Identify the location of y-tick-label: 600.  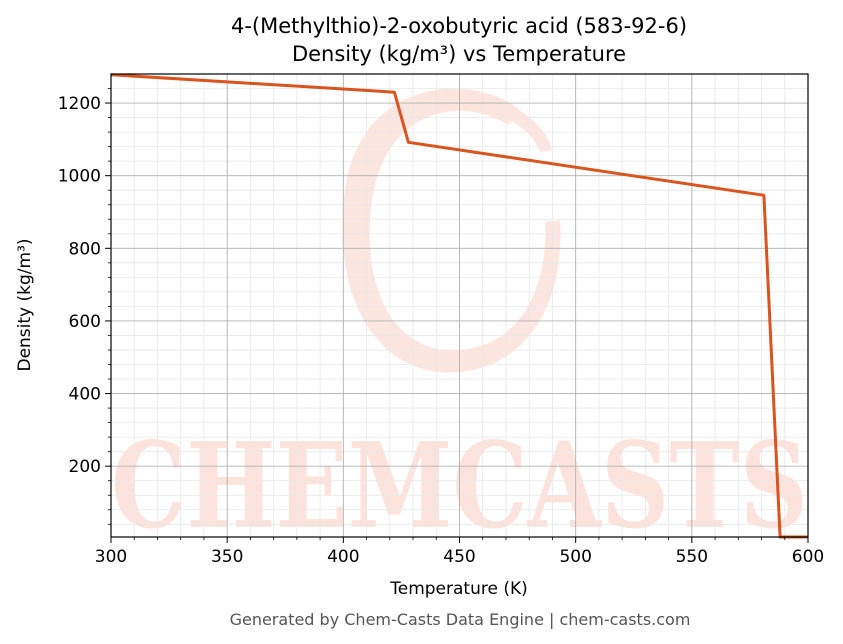
(85, 322).